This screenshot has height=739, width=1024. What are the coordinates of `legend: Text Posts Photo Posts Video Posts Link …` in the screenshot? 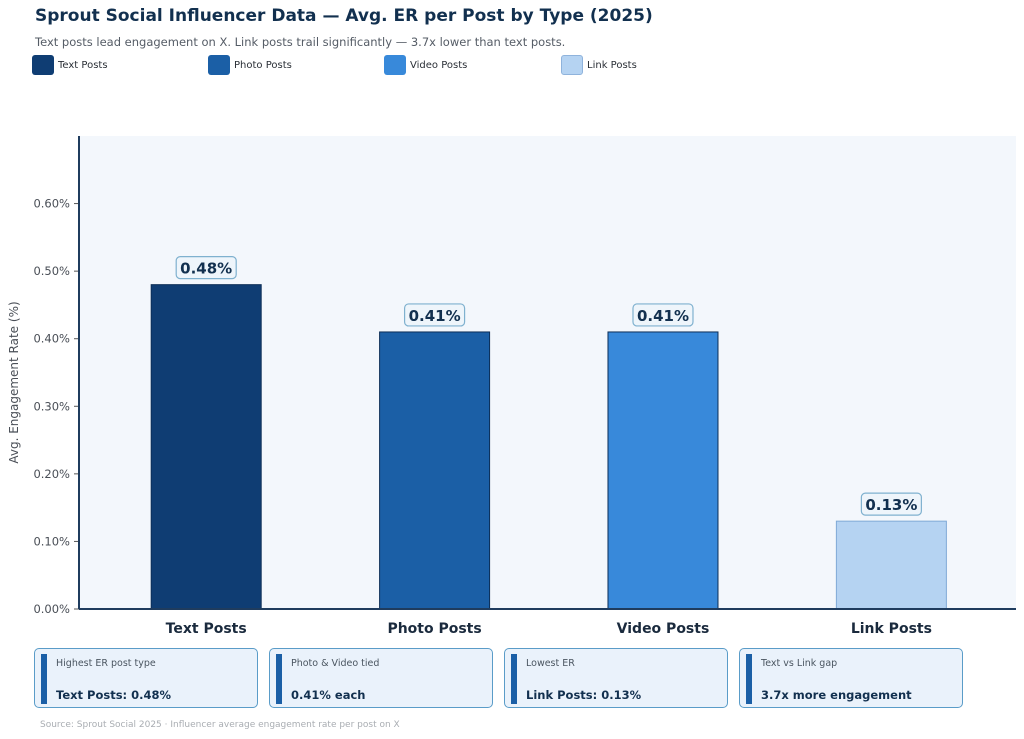 It's located at (382, 66).